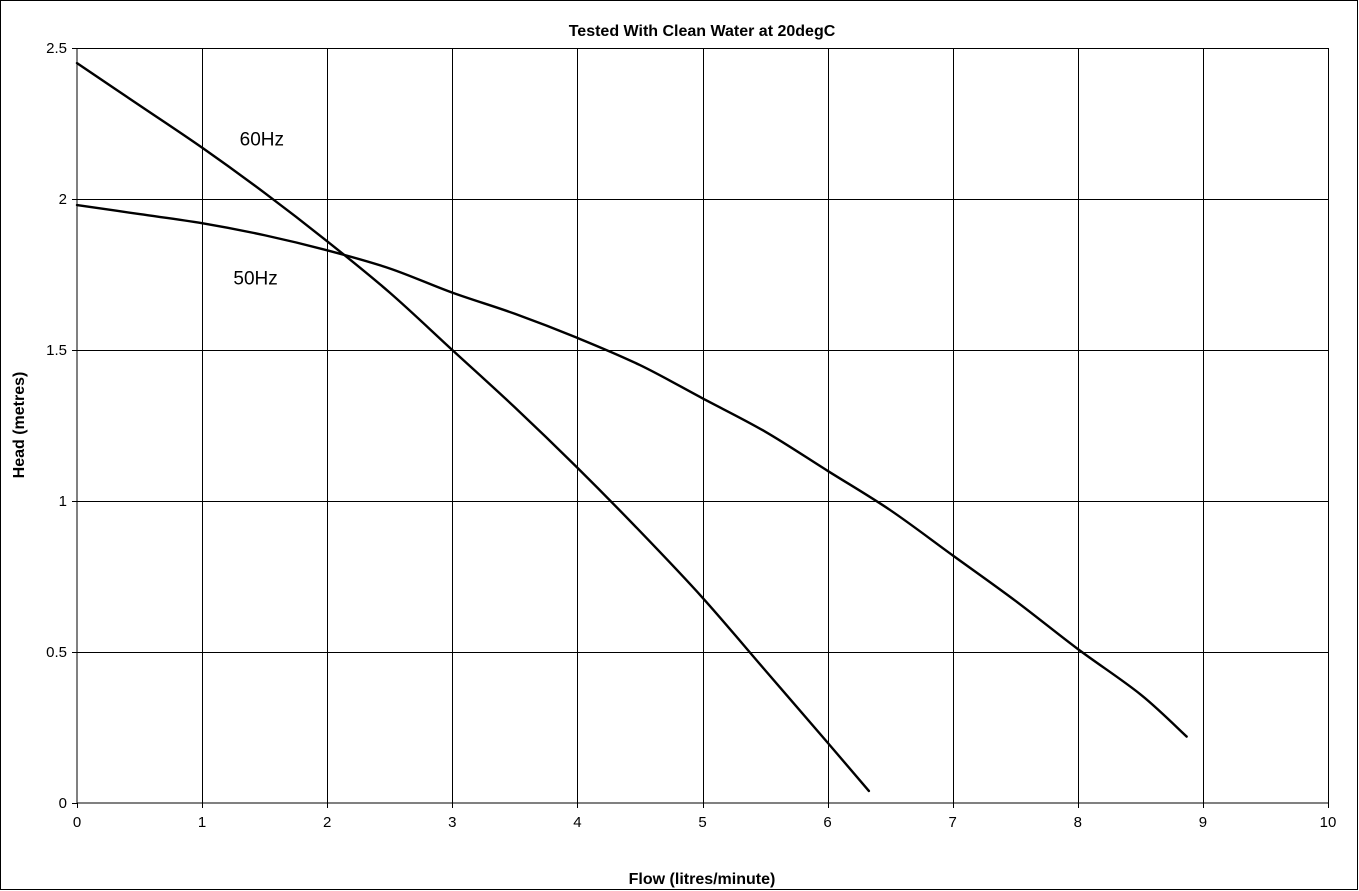 This screenshot has width=1359, height=891. I want to click on x-tick-label: 0, so click(77, 822).